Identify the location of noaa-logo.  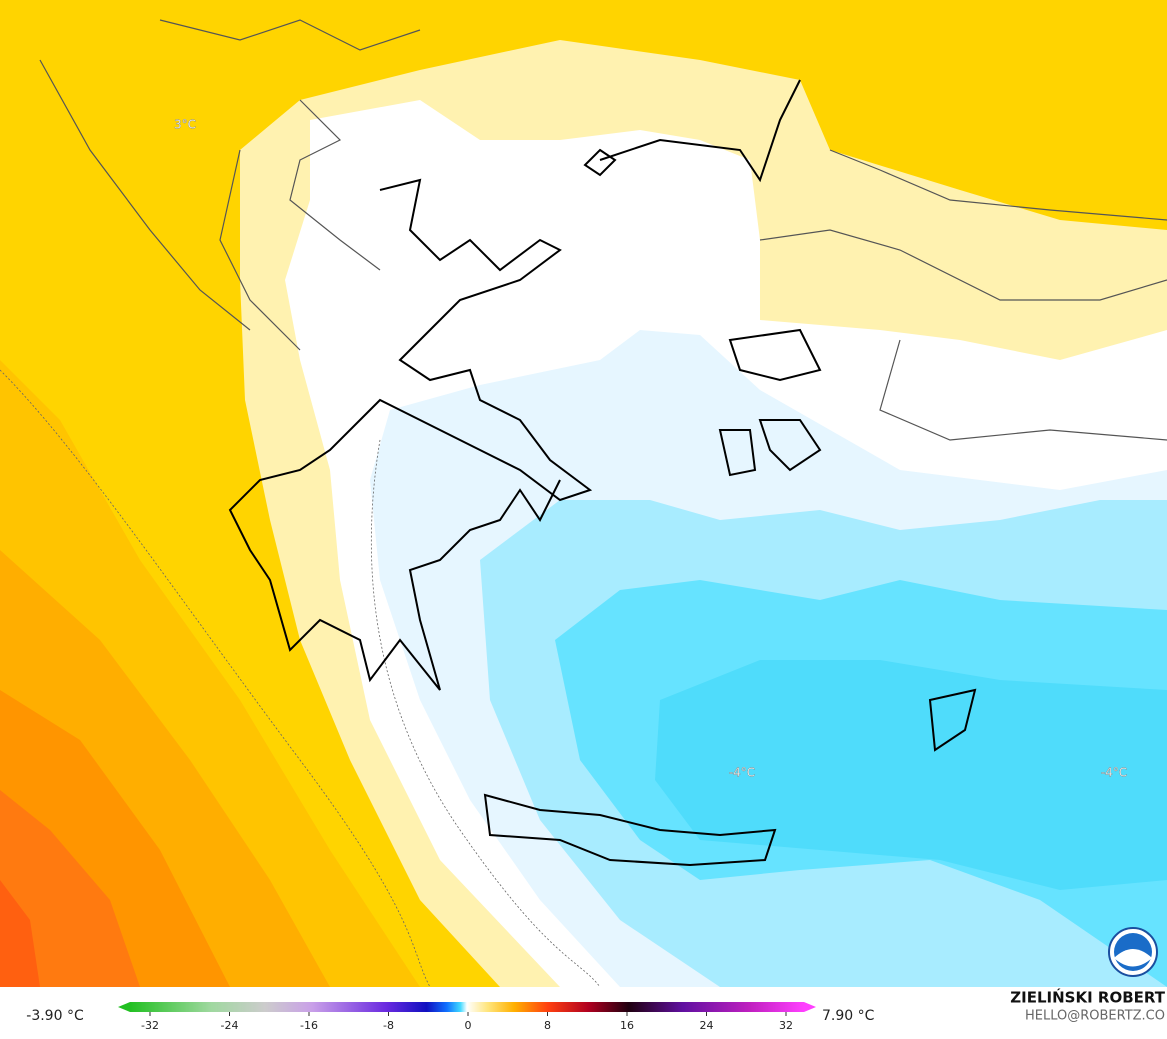
(1133, 952).